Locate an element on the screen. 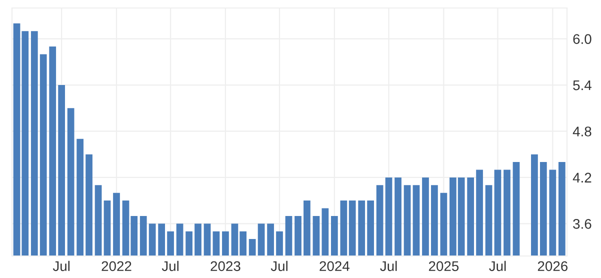 The height and width of the screenshot is (278, 601). y-tick-label: 3.6 is located at coordinates (582, 223).